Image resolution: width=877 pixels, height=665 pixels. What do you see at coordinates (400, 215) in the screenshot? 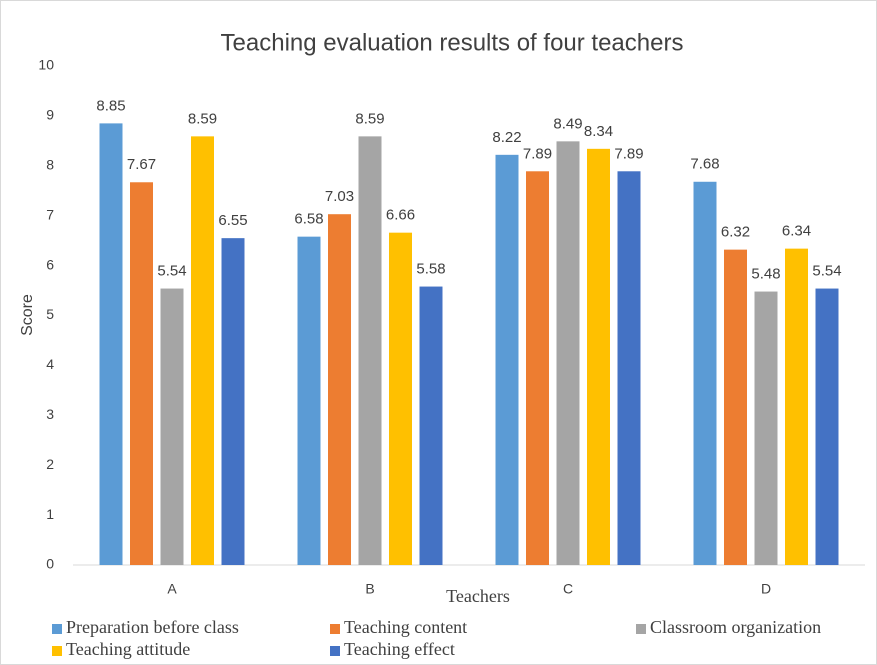
I see `data-label: 6.66` at bounding box center [400, 215].